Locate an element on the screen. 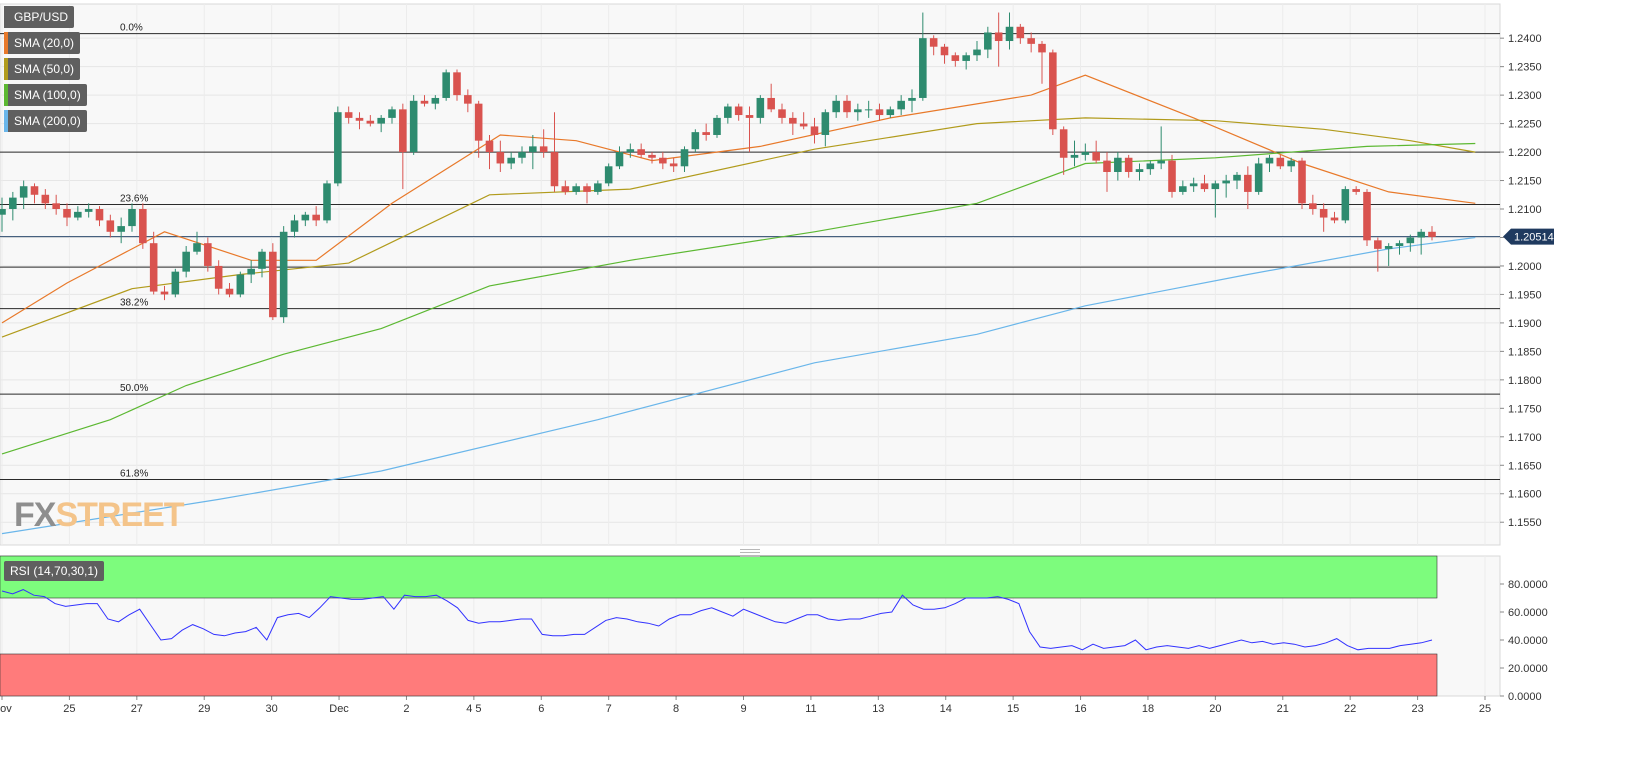 This screenshot has height=760, width=1643. price-tick-label: 1.1800 is located at coordinates (1525, 381).